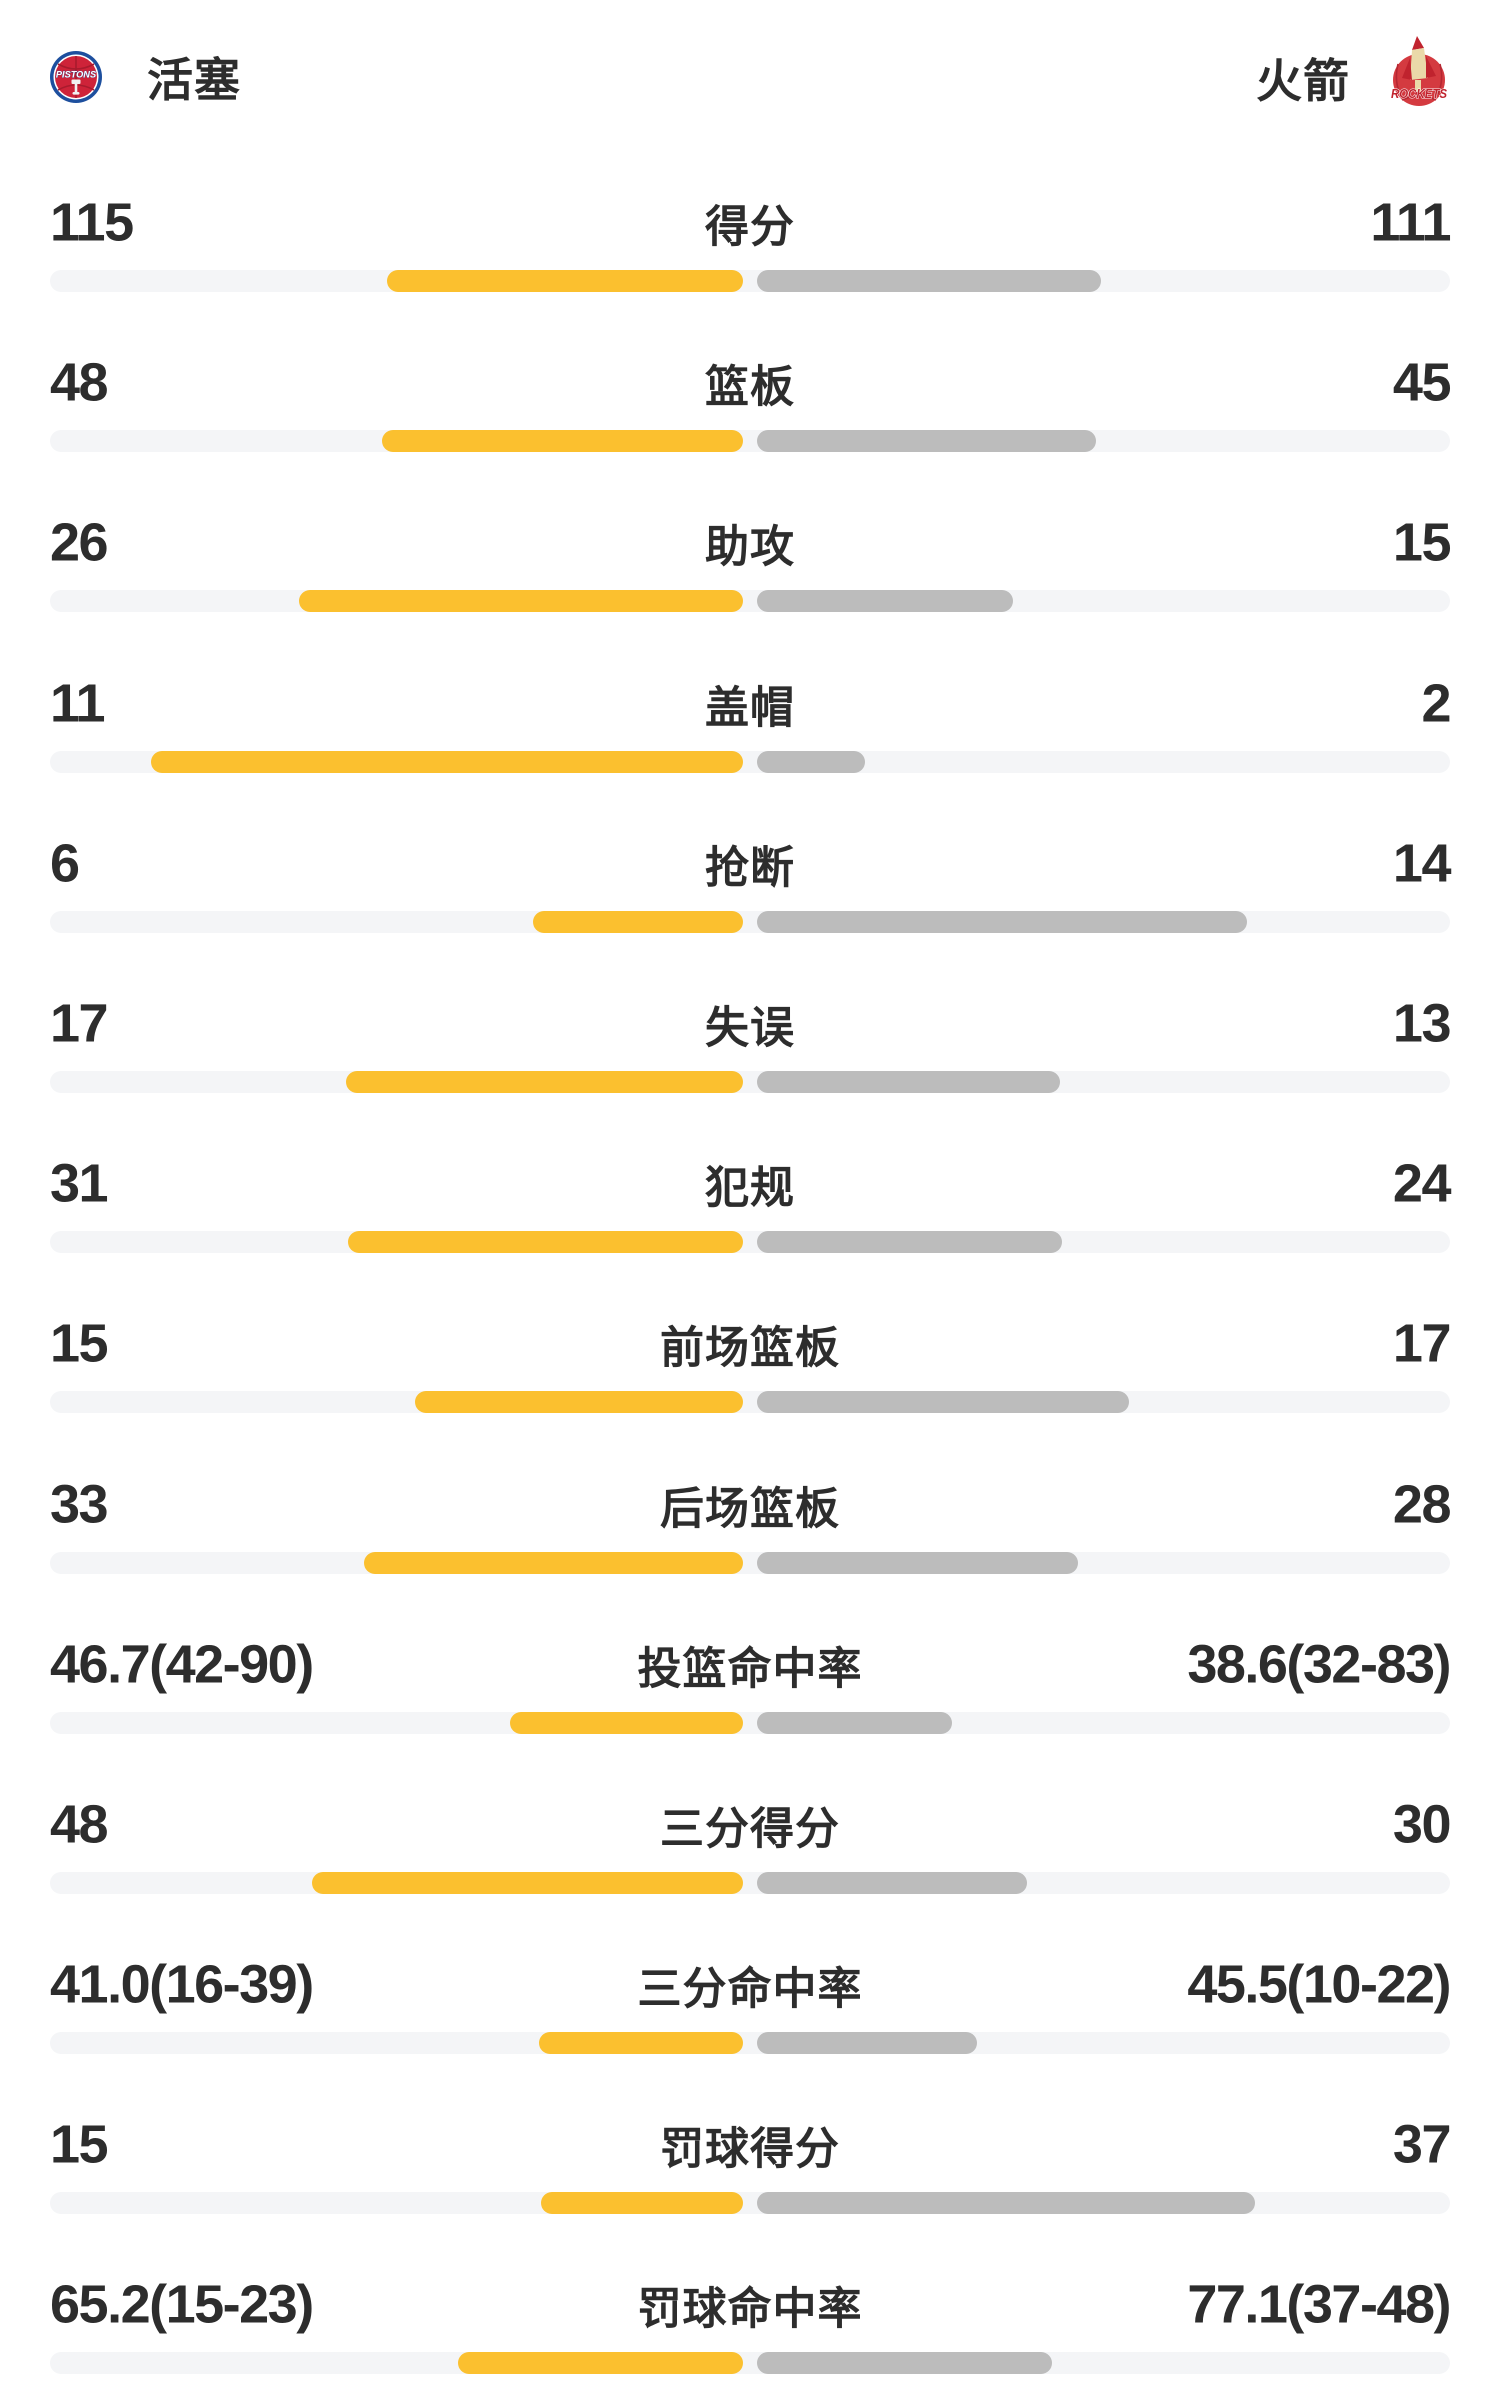 This screenshot has width=1500, height=2400. Describe the element at coordinates (1422, 382) in the screenshot. I see `away-stat-value: 45` at that location.